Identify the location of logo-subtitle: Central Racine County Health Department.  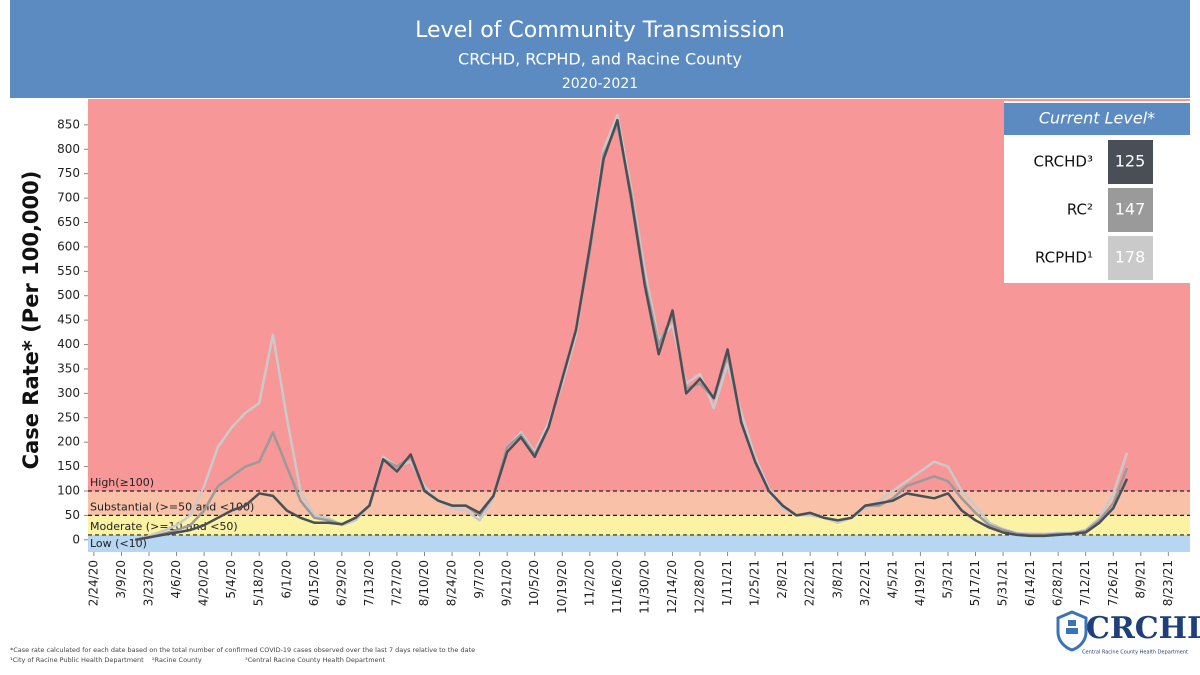
(1135, 653).